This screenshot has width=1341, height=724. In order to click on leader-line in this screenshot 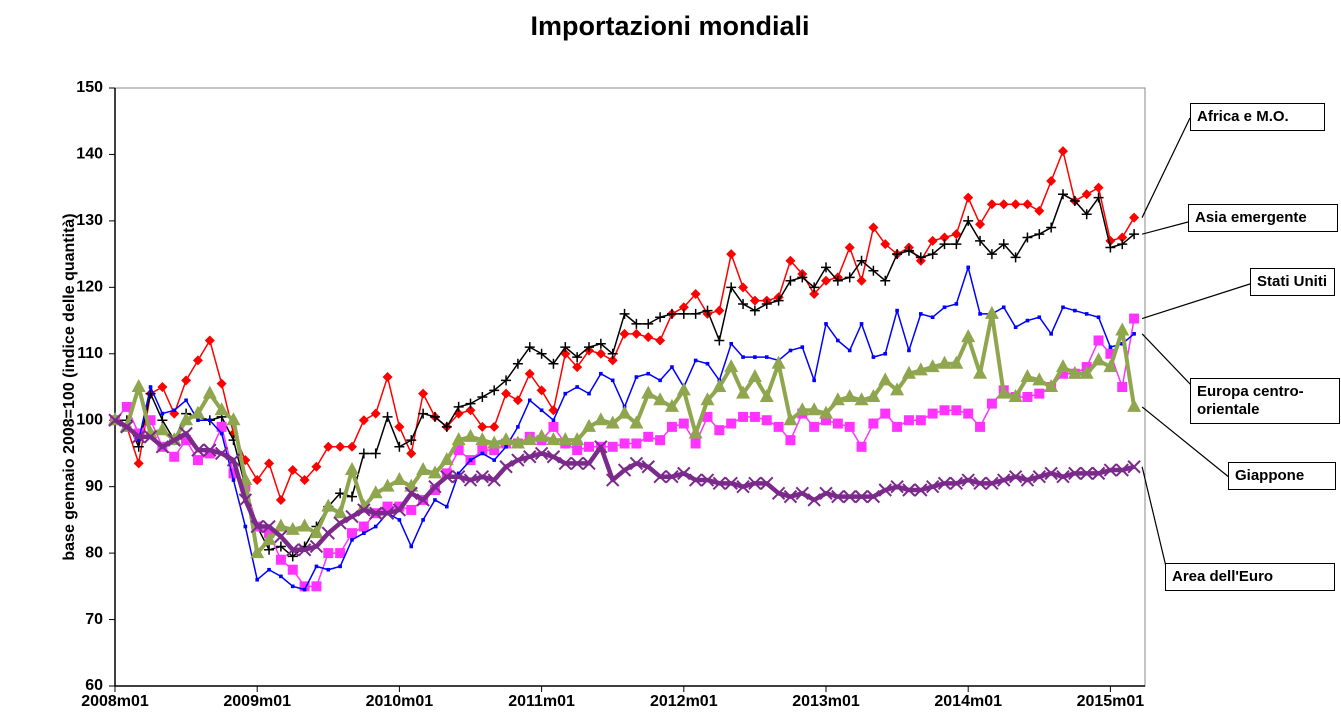, I will do `click(1165, 228)`.